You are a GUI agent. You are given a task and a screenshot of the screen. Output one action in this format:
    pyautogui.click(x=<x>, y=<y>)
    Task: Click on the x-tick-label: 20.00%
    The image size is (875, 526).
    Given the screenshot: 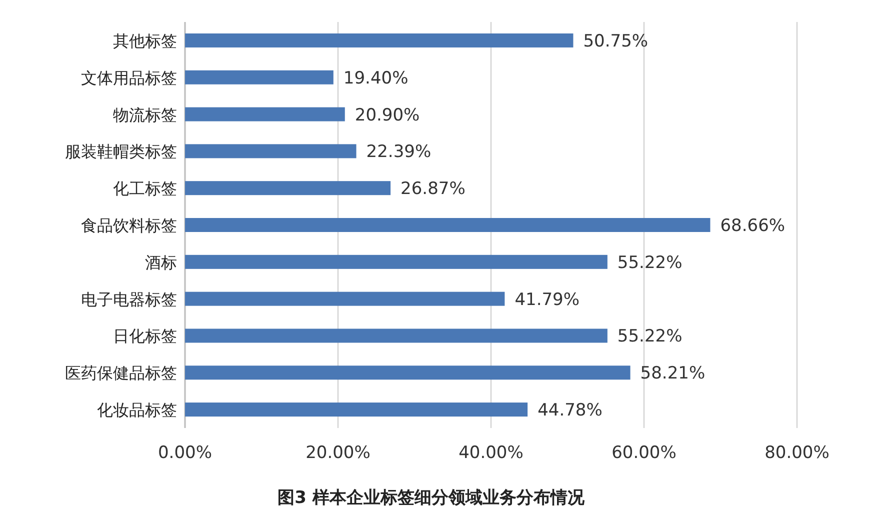 What is the action you would take?
    pyautogui.click(x=338, y=453)
    